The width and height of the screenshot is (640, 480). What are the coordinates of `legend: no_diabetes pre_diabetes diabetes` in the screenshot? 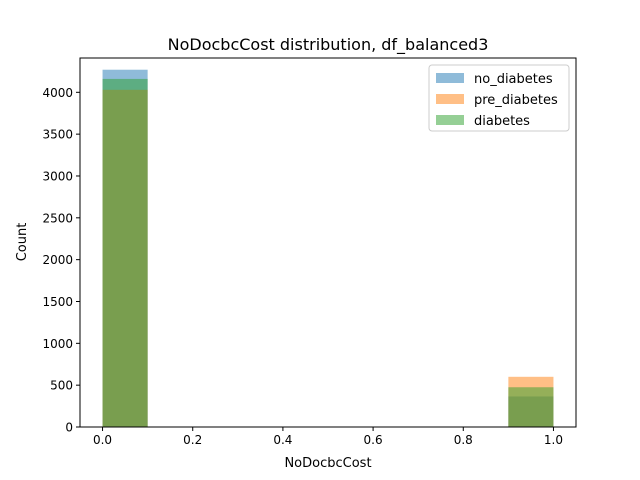 It's located at (499, 98).